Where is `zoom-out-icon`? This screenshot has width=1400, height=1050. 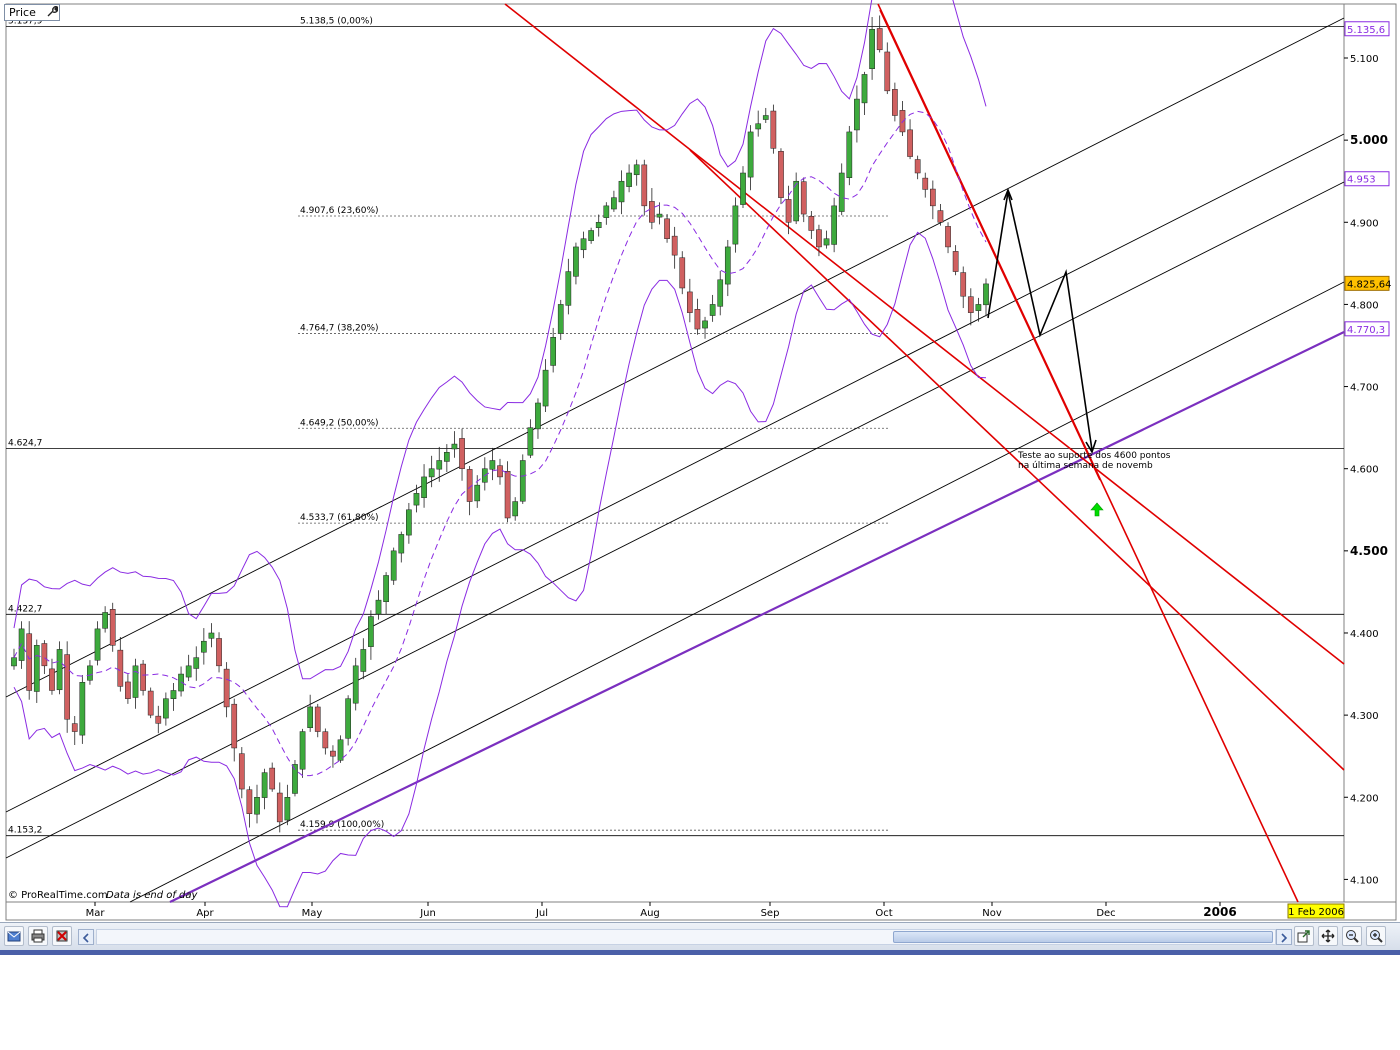 zoom-out-icon is located at coordinates (1352, 936).